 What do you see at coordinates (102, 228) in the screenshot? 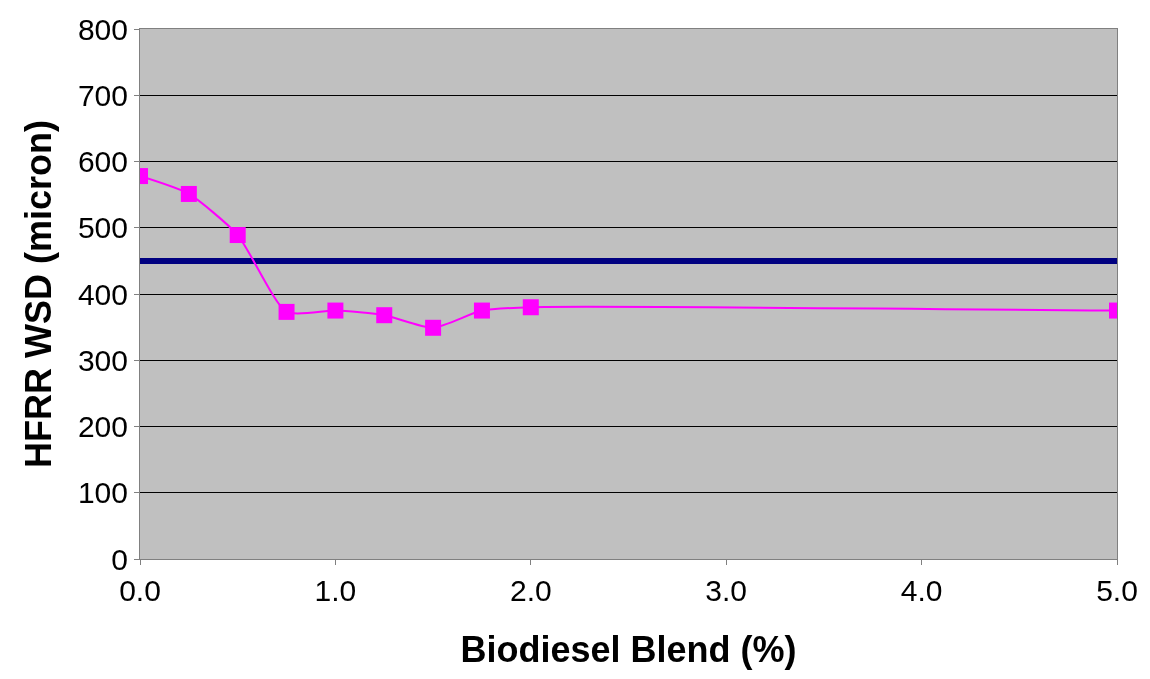
I see `y-tick-label: 500` at bounding box center [102, 228].